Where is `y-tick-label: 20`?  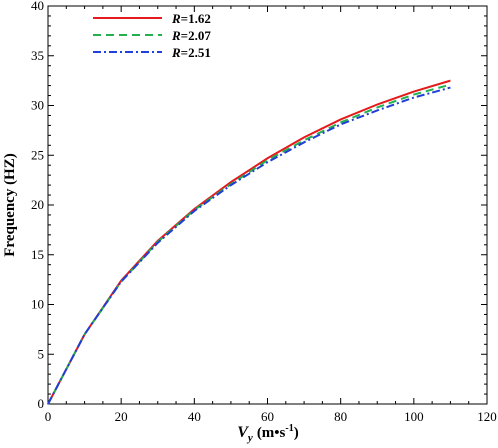
y-tick-label: 20 is located at coordinates (37, 204).